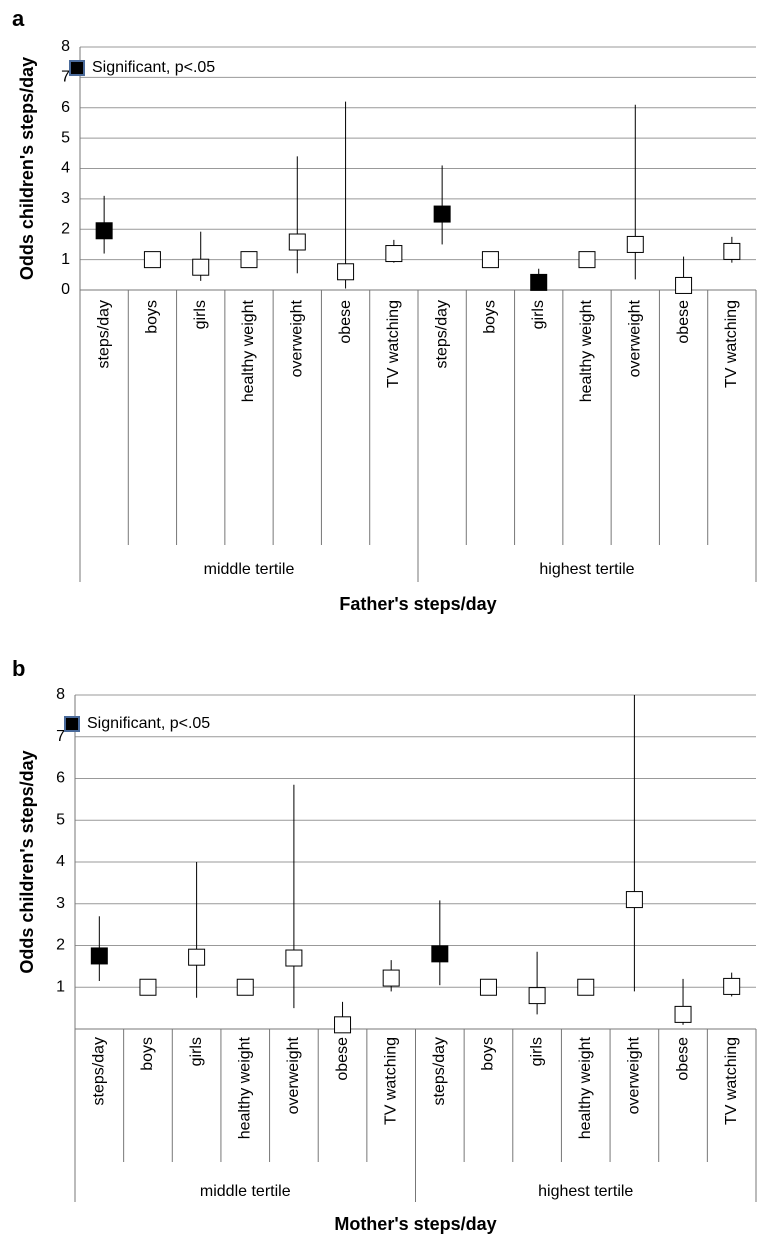 The width and height of the screenshot is (758, 1240). What do you see at coordinates (18, 18) in the screenshot?
I see `panel-label: a` at bounding box center [18, 18].